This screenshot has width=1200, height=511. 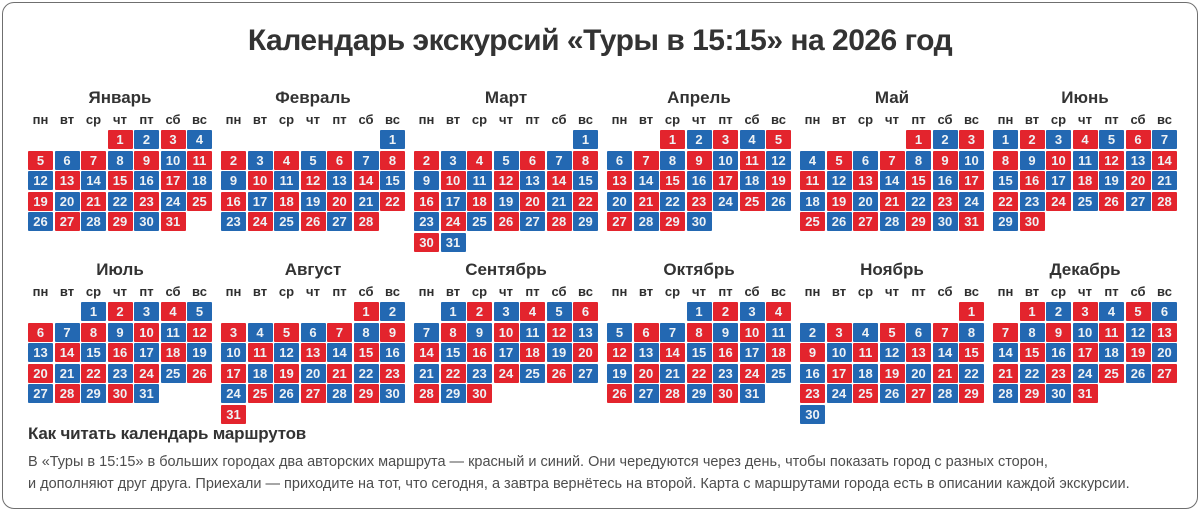 I want to click on day-cell: 31, so click(x=146, y=393).